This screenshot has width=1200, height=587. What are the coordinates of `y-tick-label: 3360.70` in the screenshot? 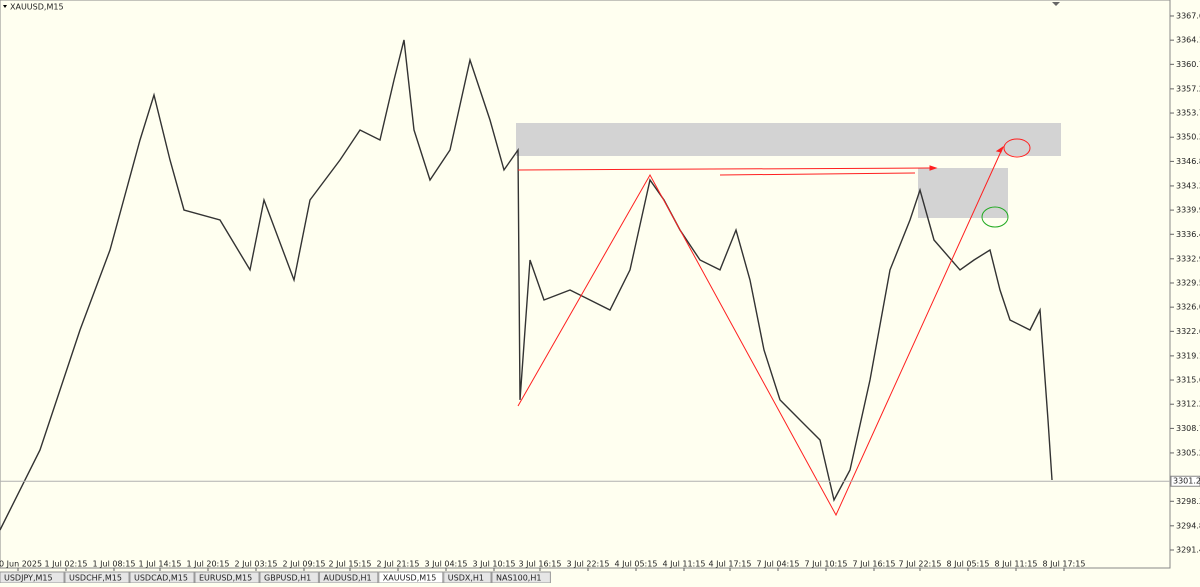 It's located at (1188, 64).